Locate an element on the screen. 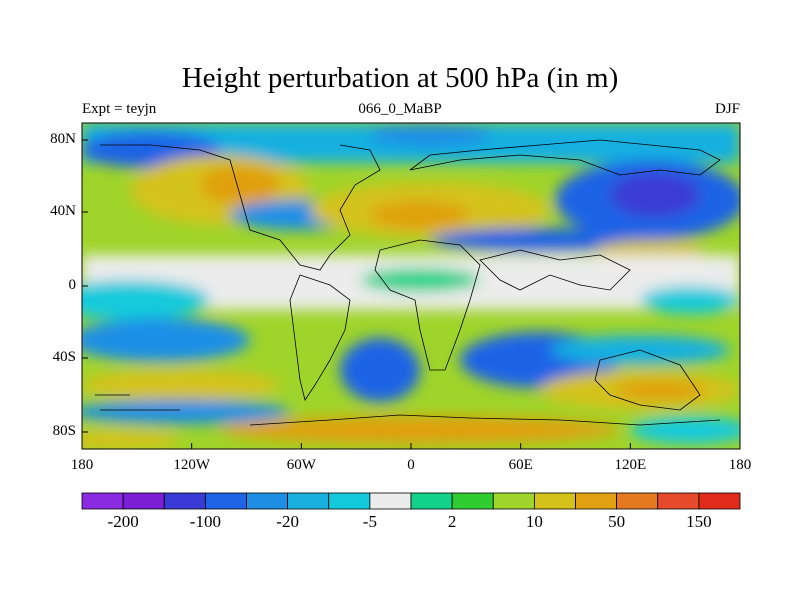 The height and width of the screenshot is (600, 800). colorbar-label: 2 is located at coordinates (452, 521).